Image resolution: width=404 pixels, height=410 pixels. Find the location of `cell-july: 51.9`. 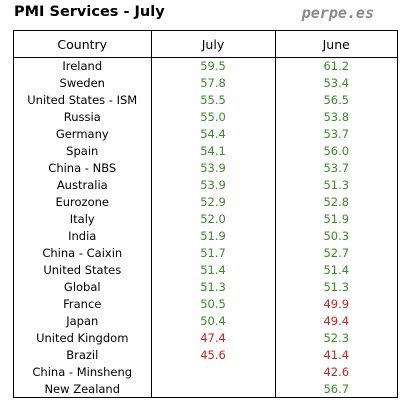

cell-july: 51.9 is located at coordinates (212, 236).